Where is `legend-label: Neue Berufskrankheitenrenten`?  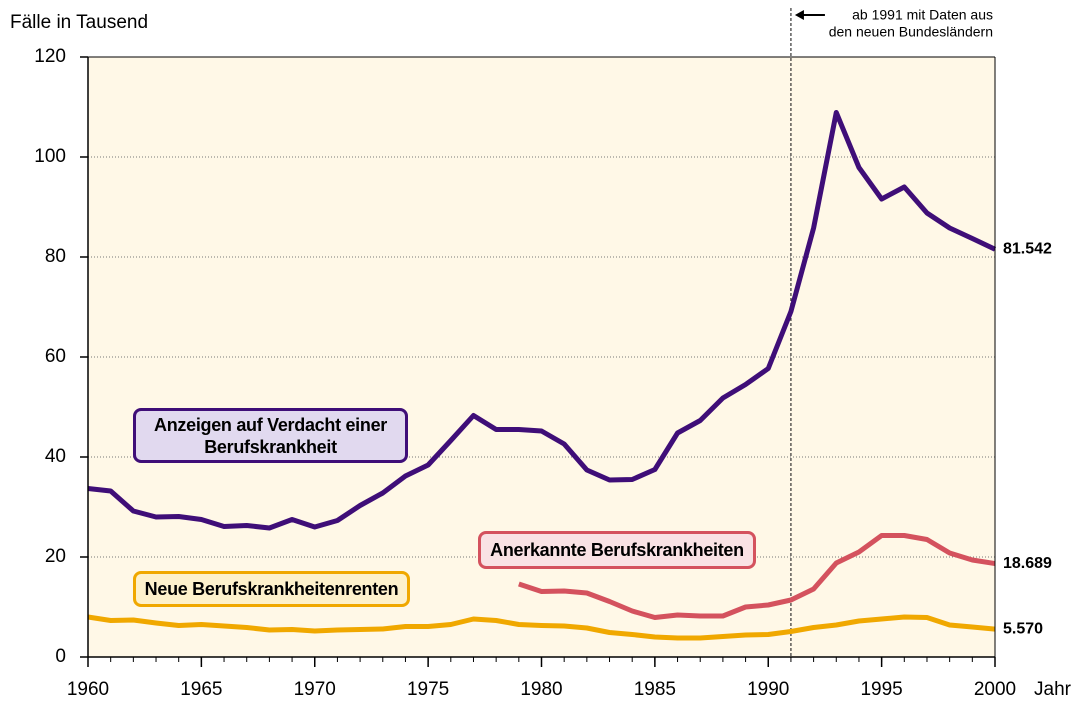 legend-label: Neue Berufskrankheitenrenten is located at coordinates (271, 589).